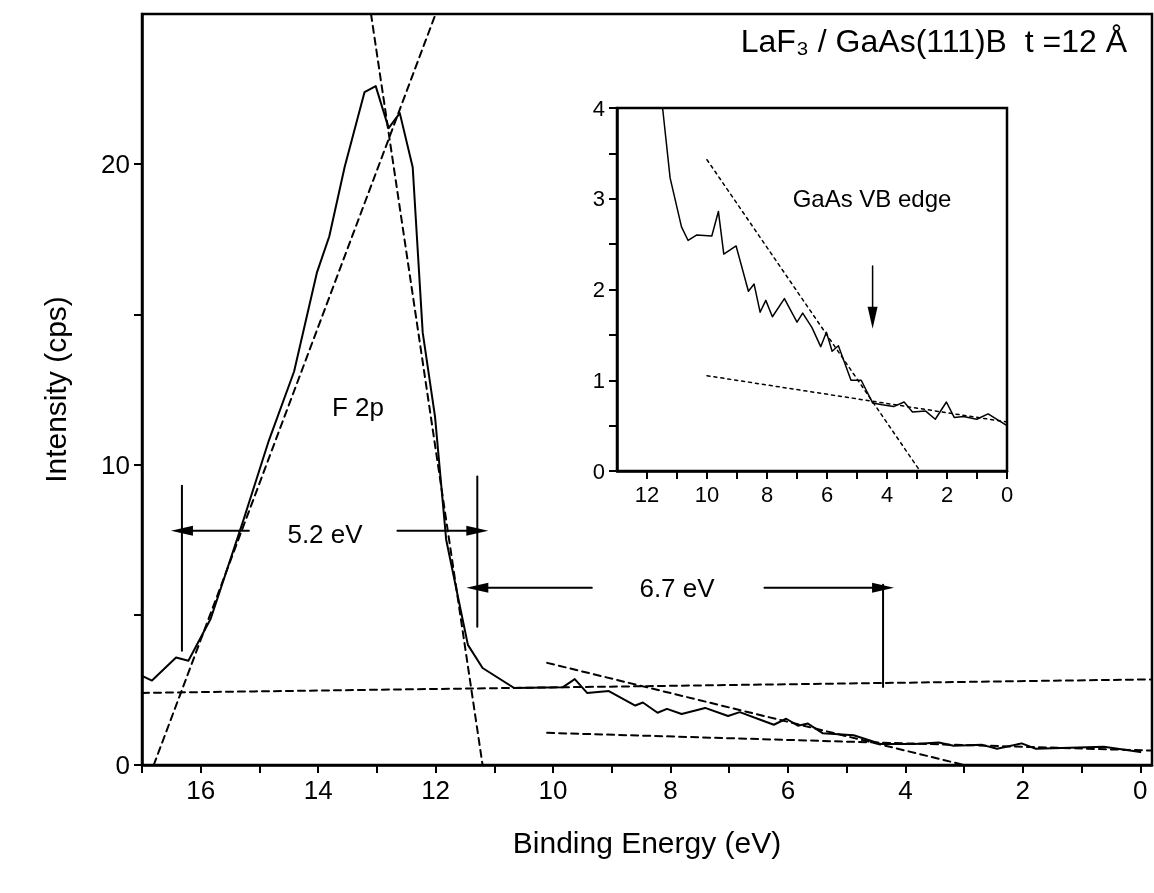 This screenshot has width=1154, height=893. What do you see at coordinates (318, 790) in the screenshot?
I see `x-tick-label: 14` at bounding box center [318, 790].